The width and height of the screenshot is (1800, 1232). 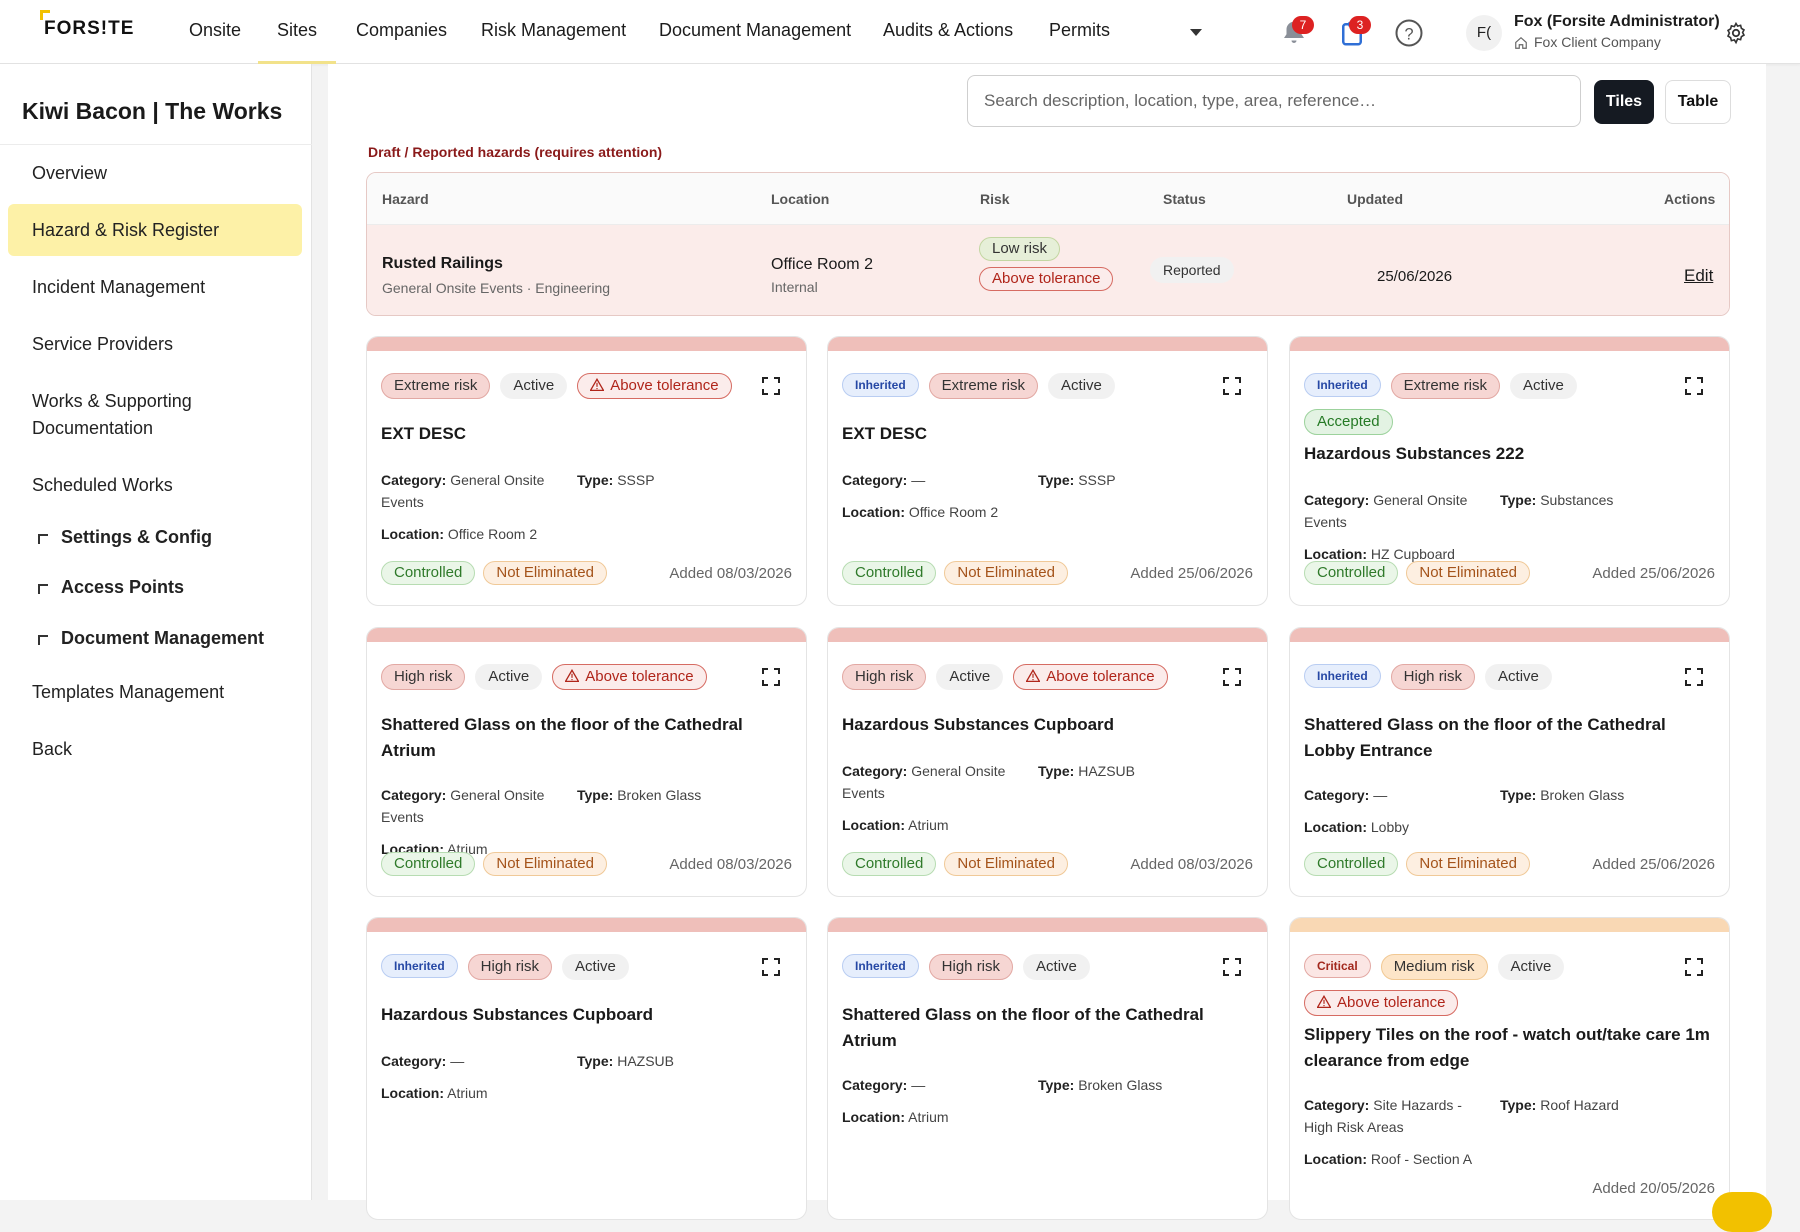 What do you see at coordinates (1196, 32) in the screenshot?
I see `nav-more-caret-icon` at bounding box center [1196, 32].